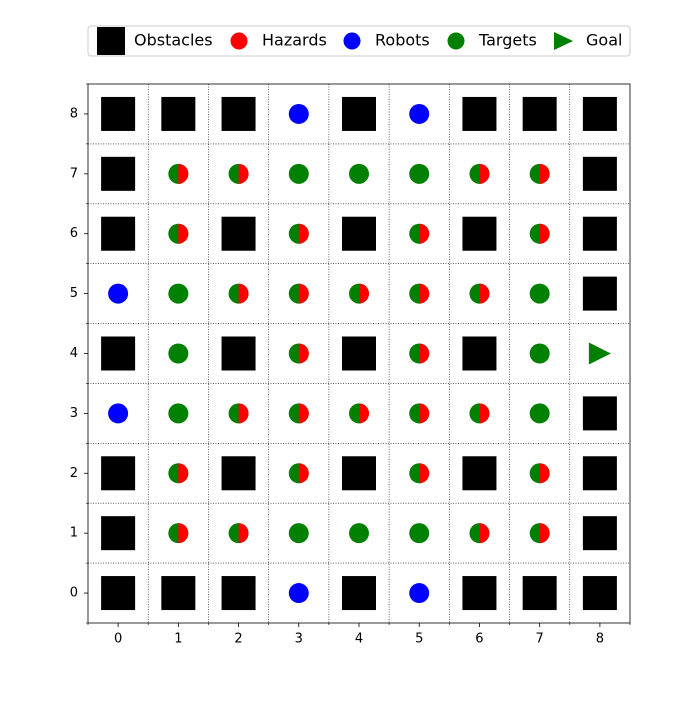  I want to click on legend-label: Goal, so click(604, 40).